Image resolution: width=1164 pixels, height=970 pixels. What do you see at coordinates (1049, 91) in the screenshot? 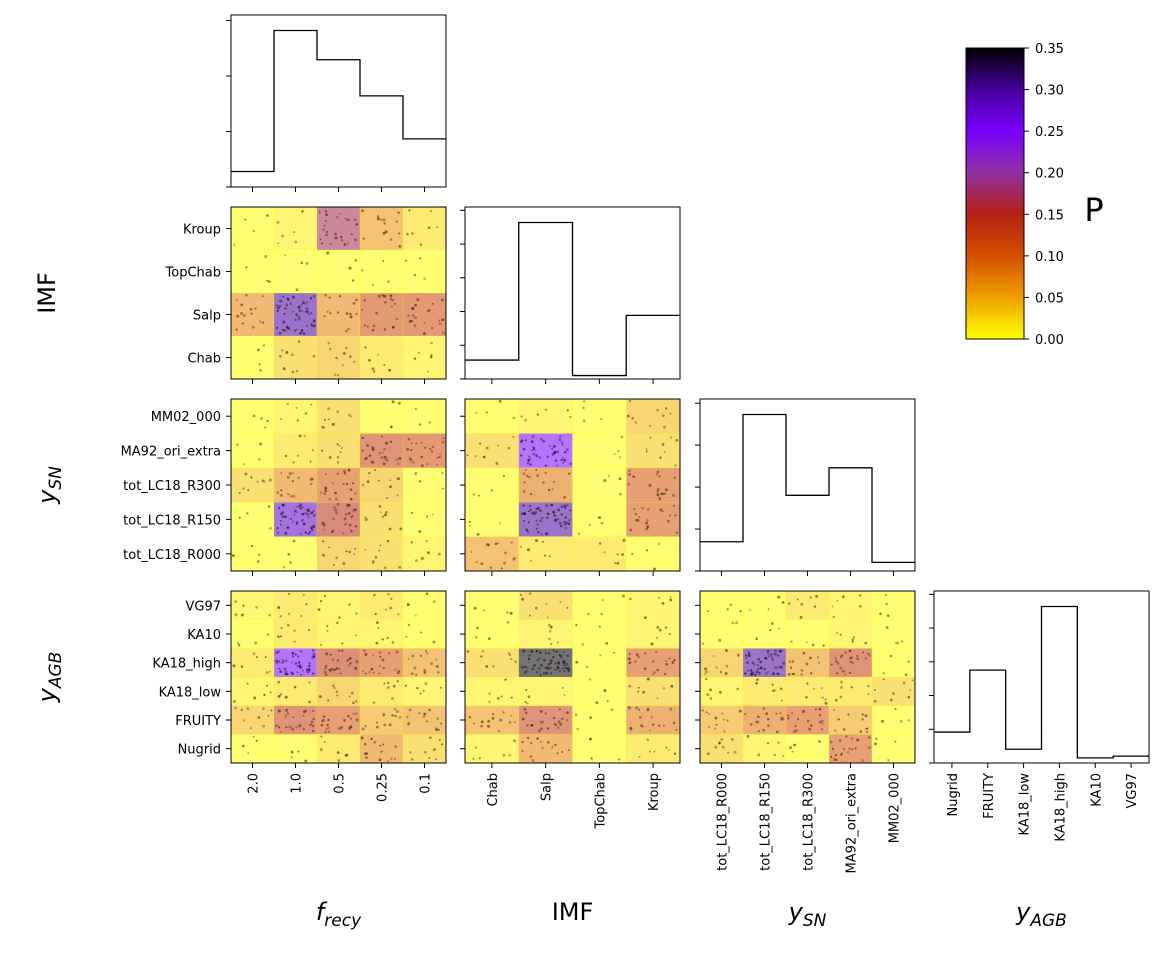
I see `colorbar-tick-label: 0.30` at bounding box center [1049, 91].